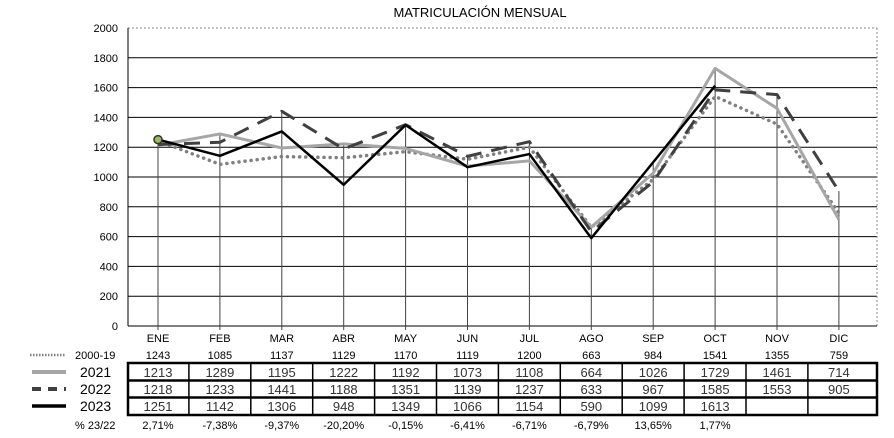  What do you see at coordinates (344, 406) in the screenshot?
I see `table-cell: 948` at bounding box center [344, 406].